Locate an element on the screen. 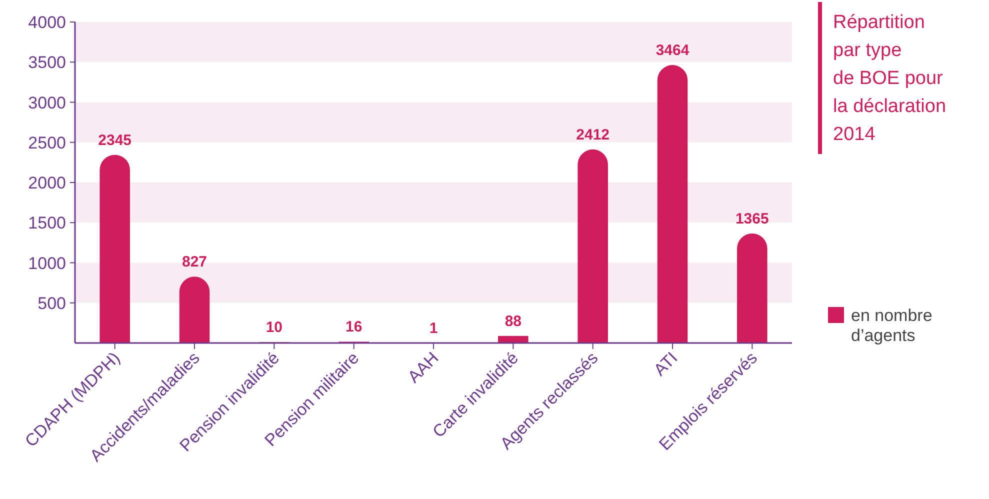  legend-label: en nombre d’agents is located at coordinates (891, 325).